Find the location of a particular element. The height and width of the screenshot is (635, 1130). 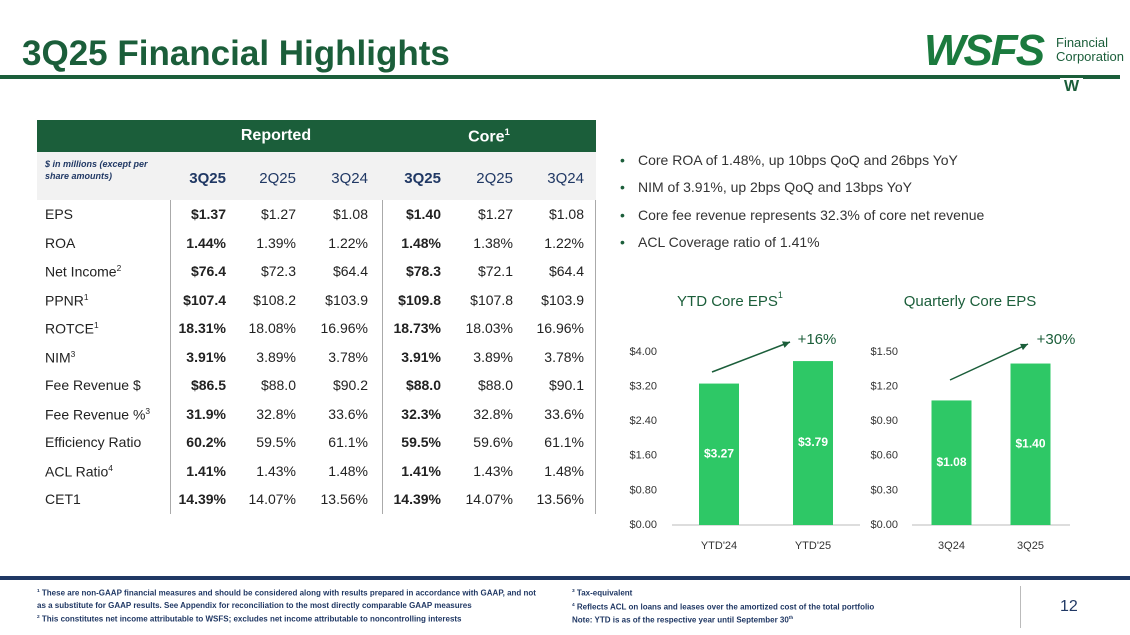

footnote-text: Tax-equivalent is located at coordinates (604, 593).